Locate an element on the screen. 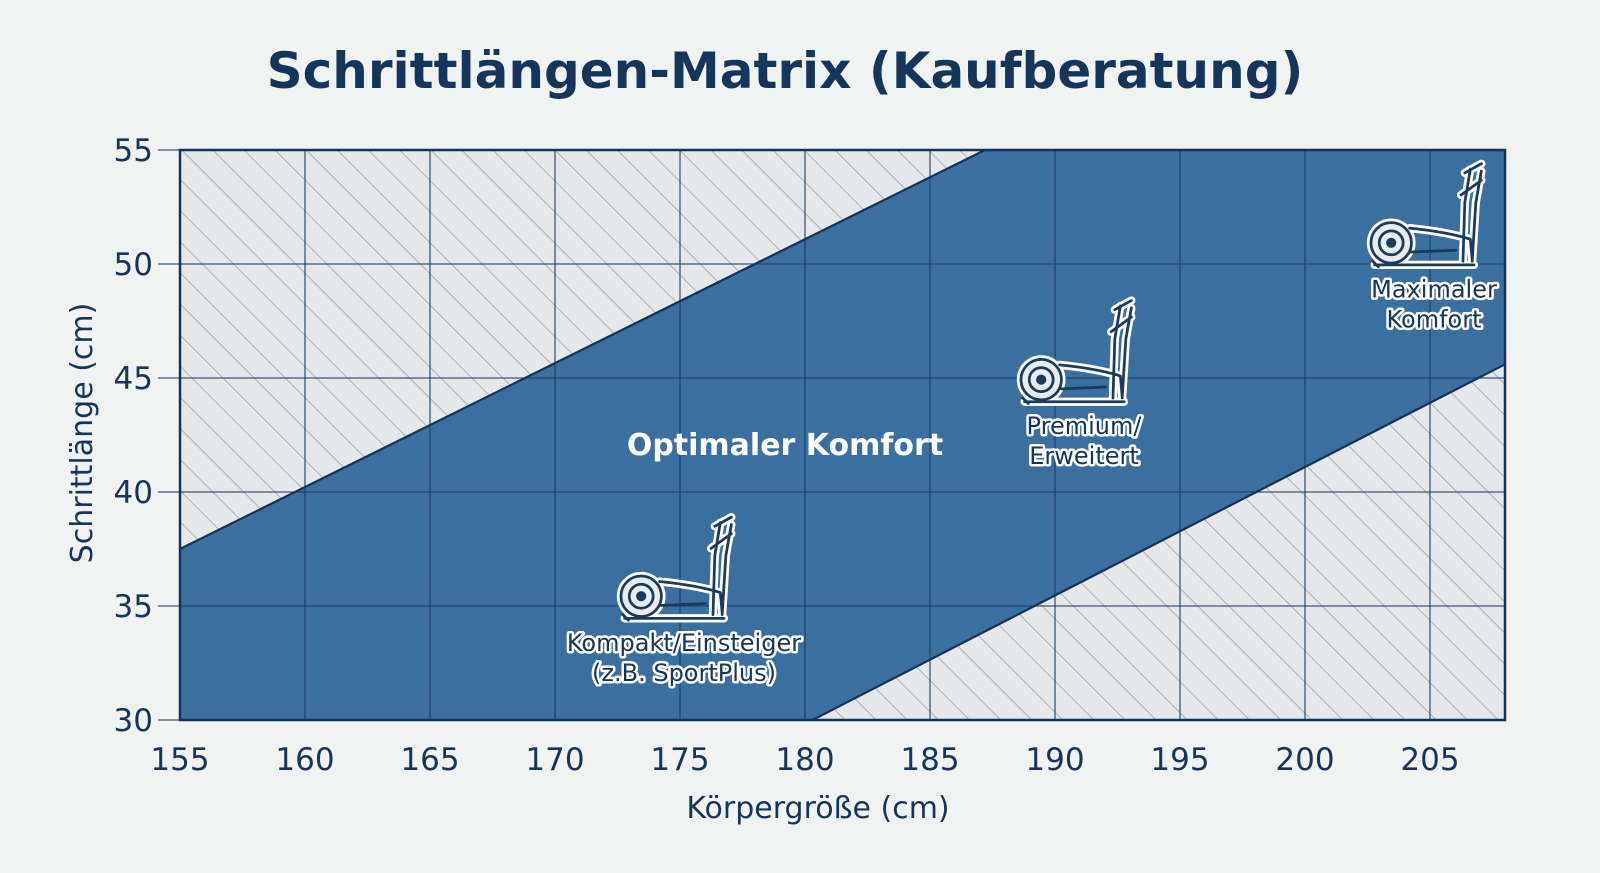  x-tick-label: 205 is located at coordinates (1429, 760).